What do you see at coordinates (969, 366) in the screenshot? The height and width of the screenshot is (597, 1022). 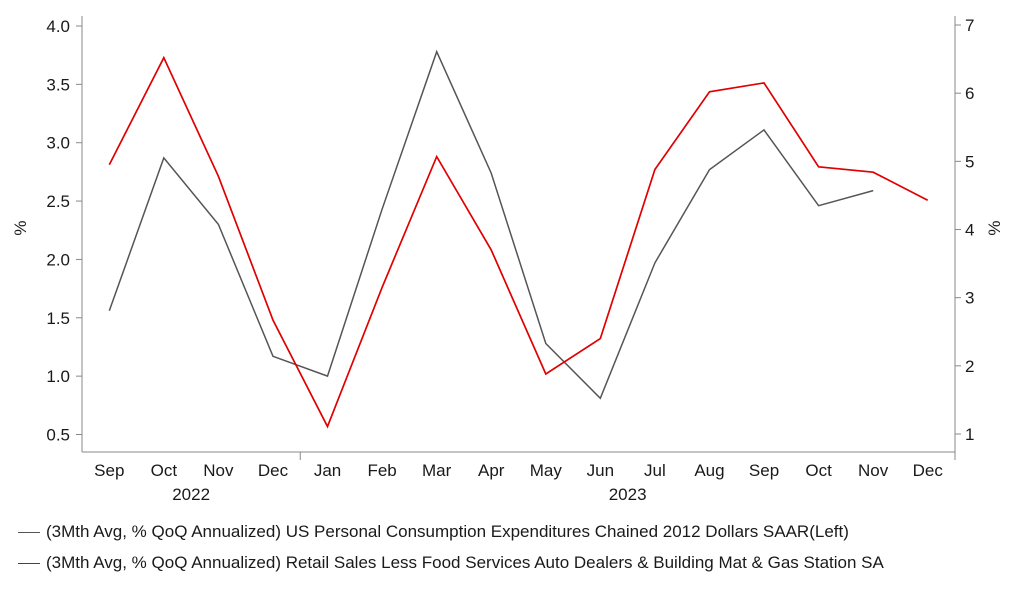 I see `right-tick-label: 2` at bounding box center [969, 366].